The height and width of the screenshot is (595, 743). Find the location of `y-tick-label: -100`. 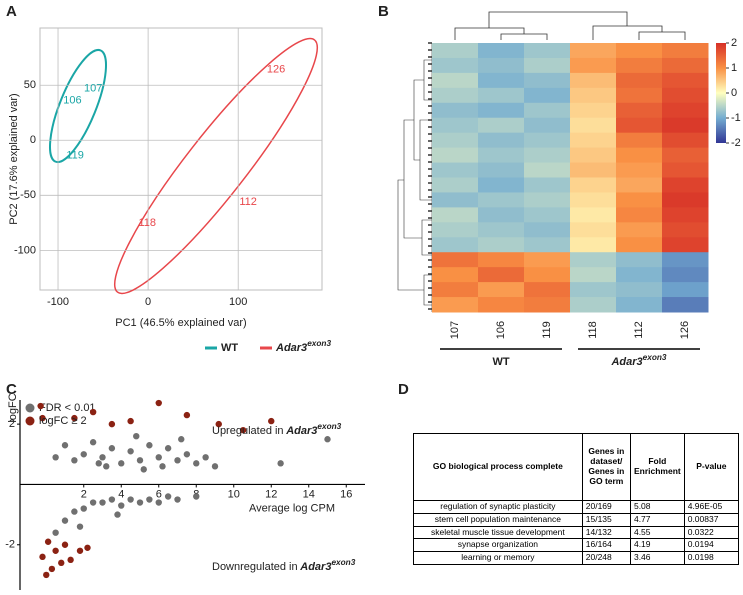

y-tick-label: -100 is located at coordinates (25, 250).